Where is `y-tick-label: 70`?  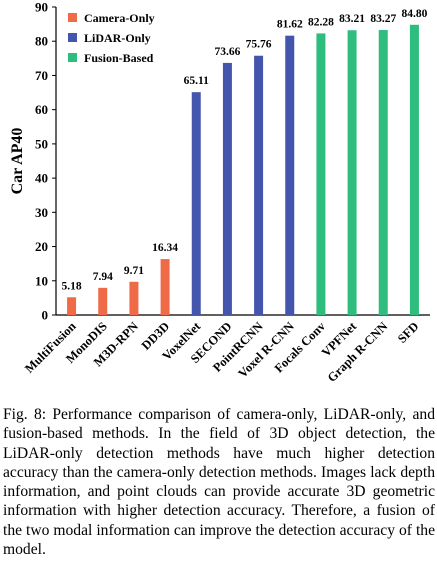
y-tick-label: 70 is located at coordinates (41, 75).